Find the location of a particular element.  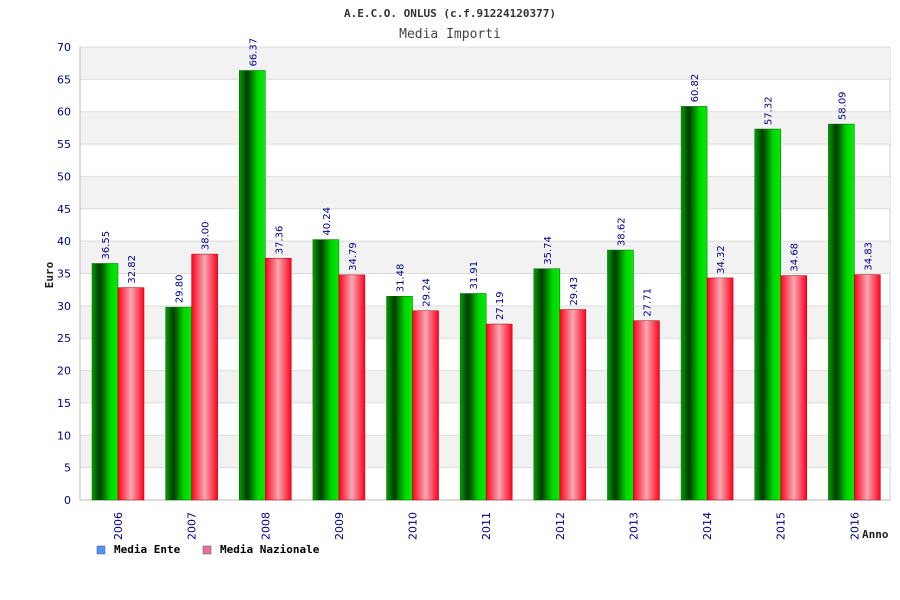

bar-media-ente-2006 is located at coordinates (105, 382).